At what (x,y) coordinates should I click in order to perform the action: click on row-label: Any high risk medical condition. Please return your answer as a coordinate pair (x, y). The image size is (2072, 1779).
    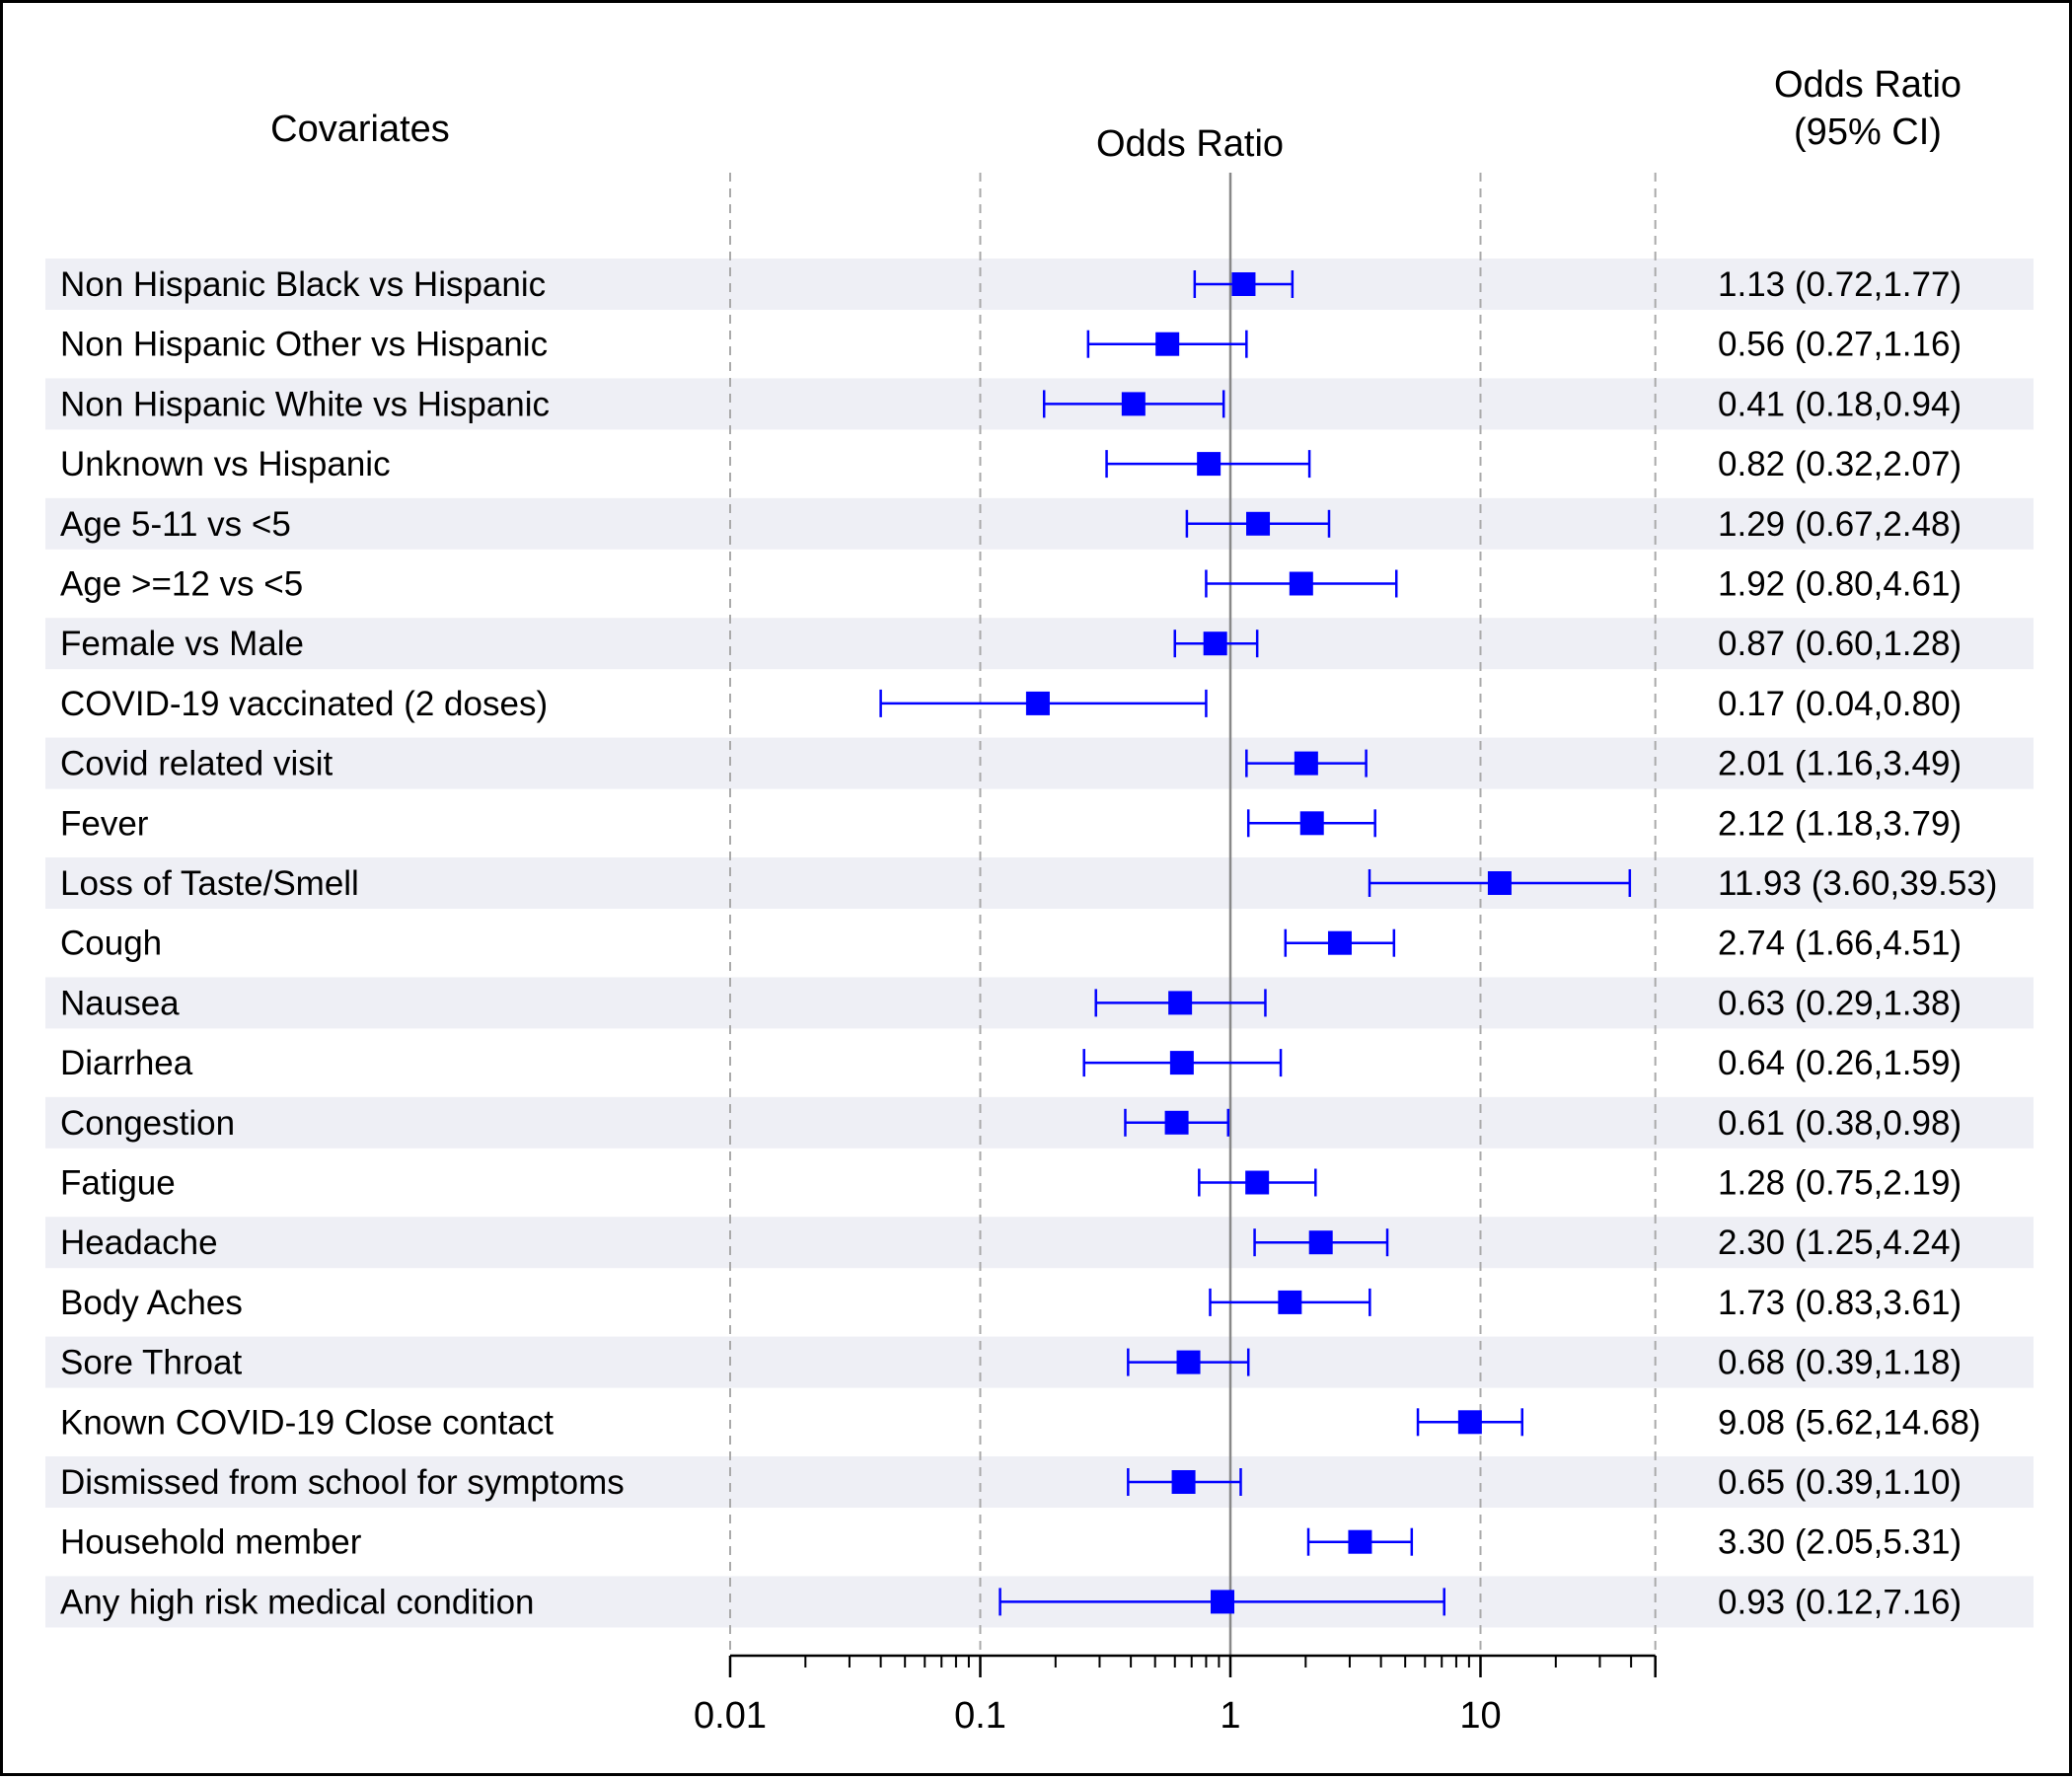
    Looking at the image, I should click on (298, 1602).